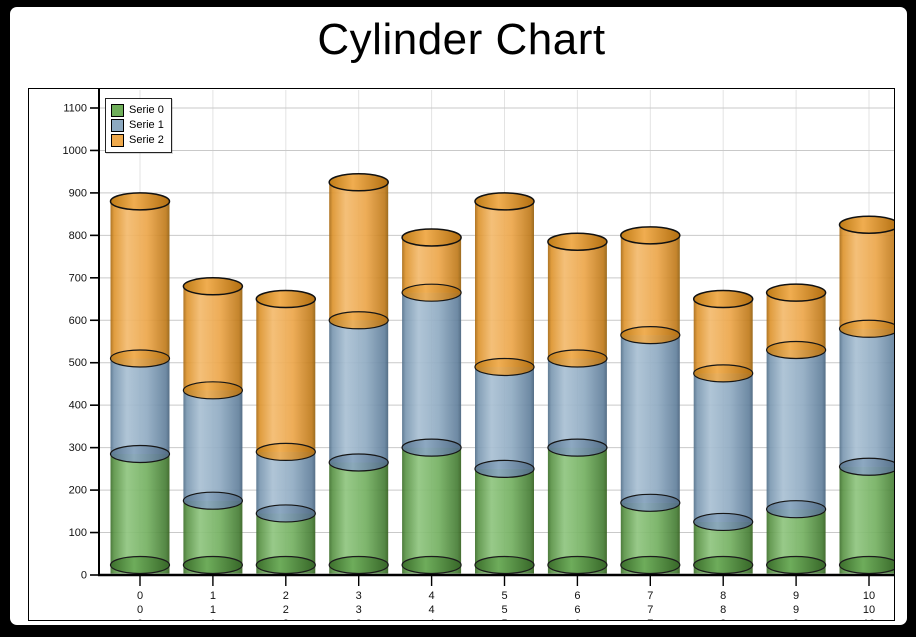 The width and height of the screenshot is (916, 637). Describe the element at coordinates (78, 406) in the screenshot. I see `y-tick-label: 400` at that location.